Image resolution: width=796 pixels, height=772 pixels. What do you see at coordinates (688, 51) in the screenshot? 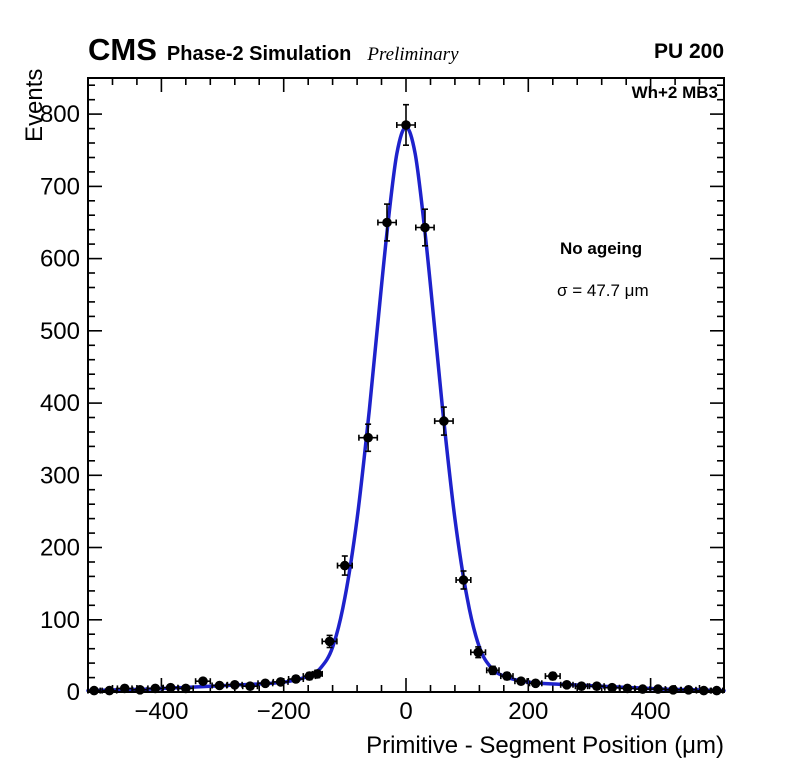
I see `pileup-label: PU 200` at bounding box center [688, 51].